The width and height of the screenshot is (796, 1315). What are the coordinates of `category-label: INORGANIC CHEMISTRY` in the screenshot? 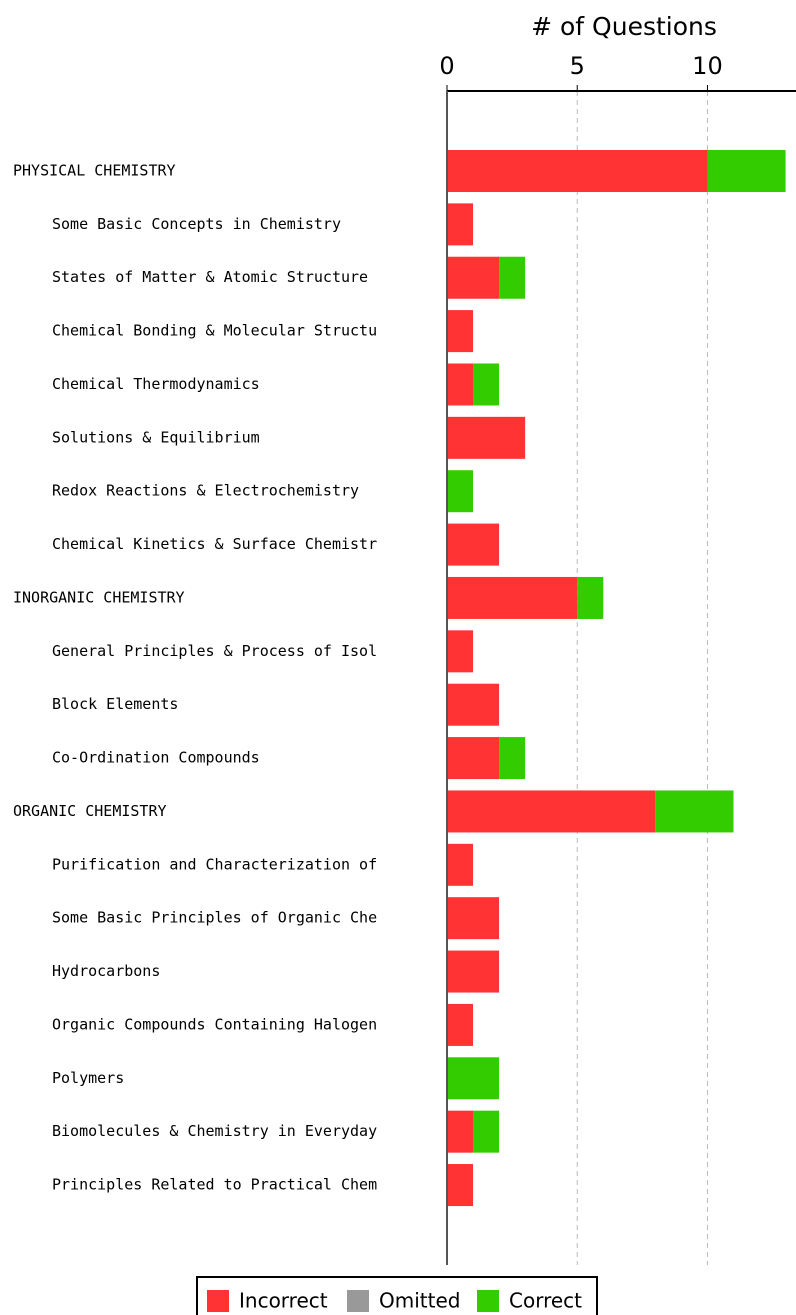 It's located at (99, 597).